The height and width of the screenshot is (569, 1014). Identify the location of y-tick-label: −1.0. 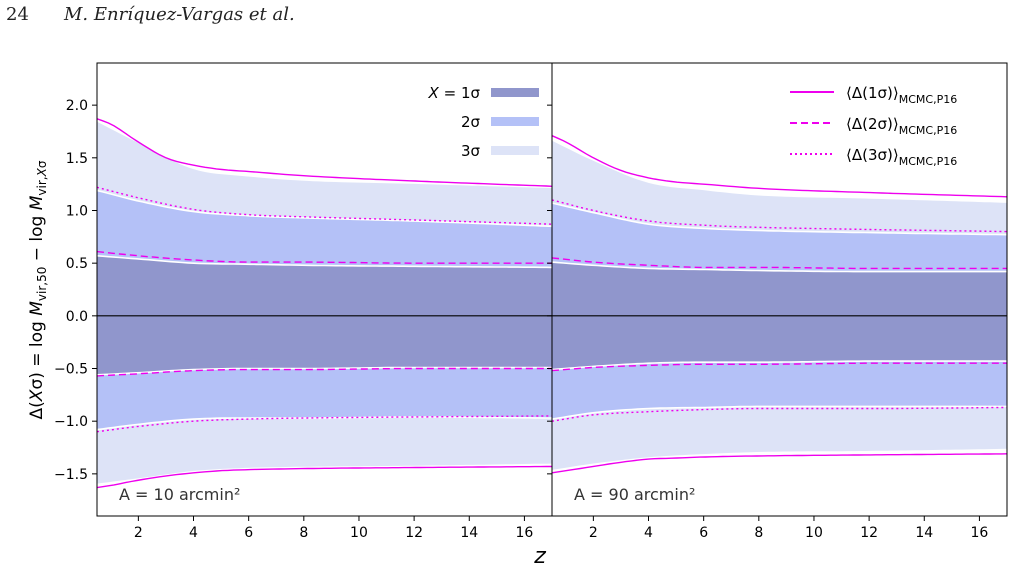
(71, 422).